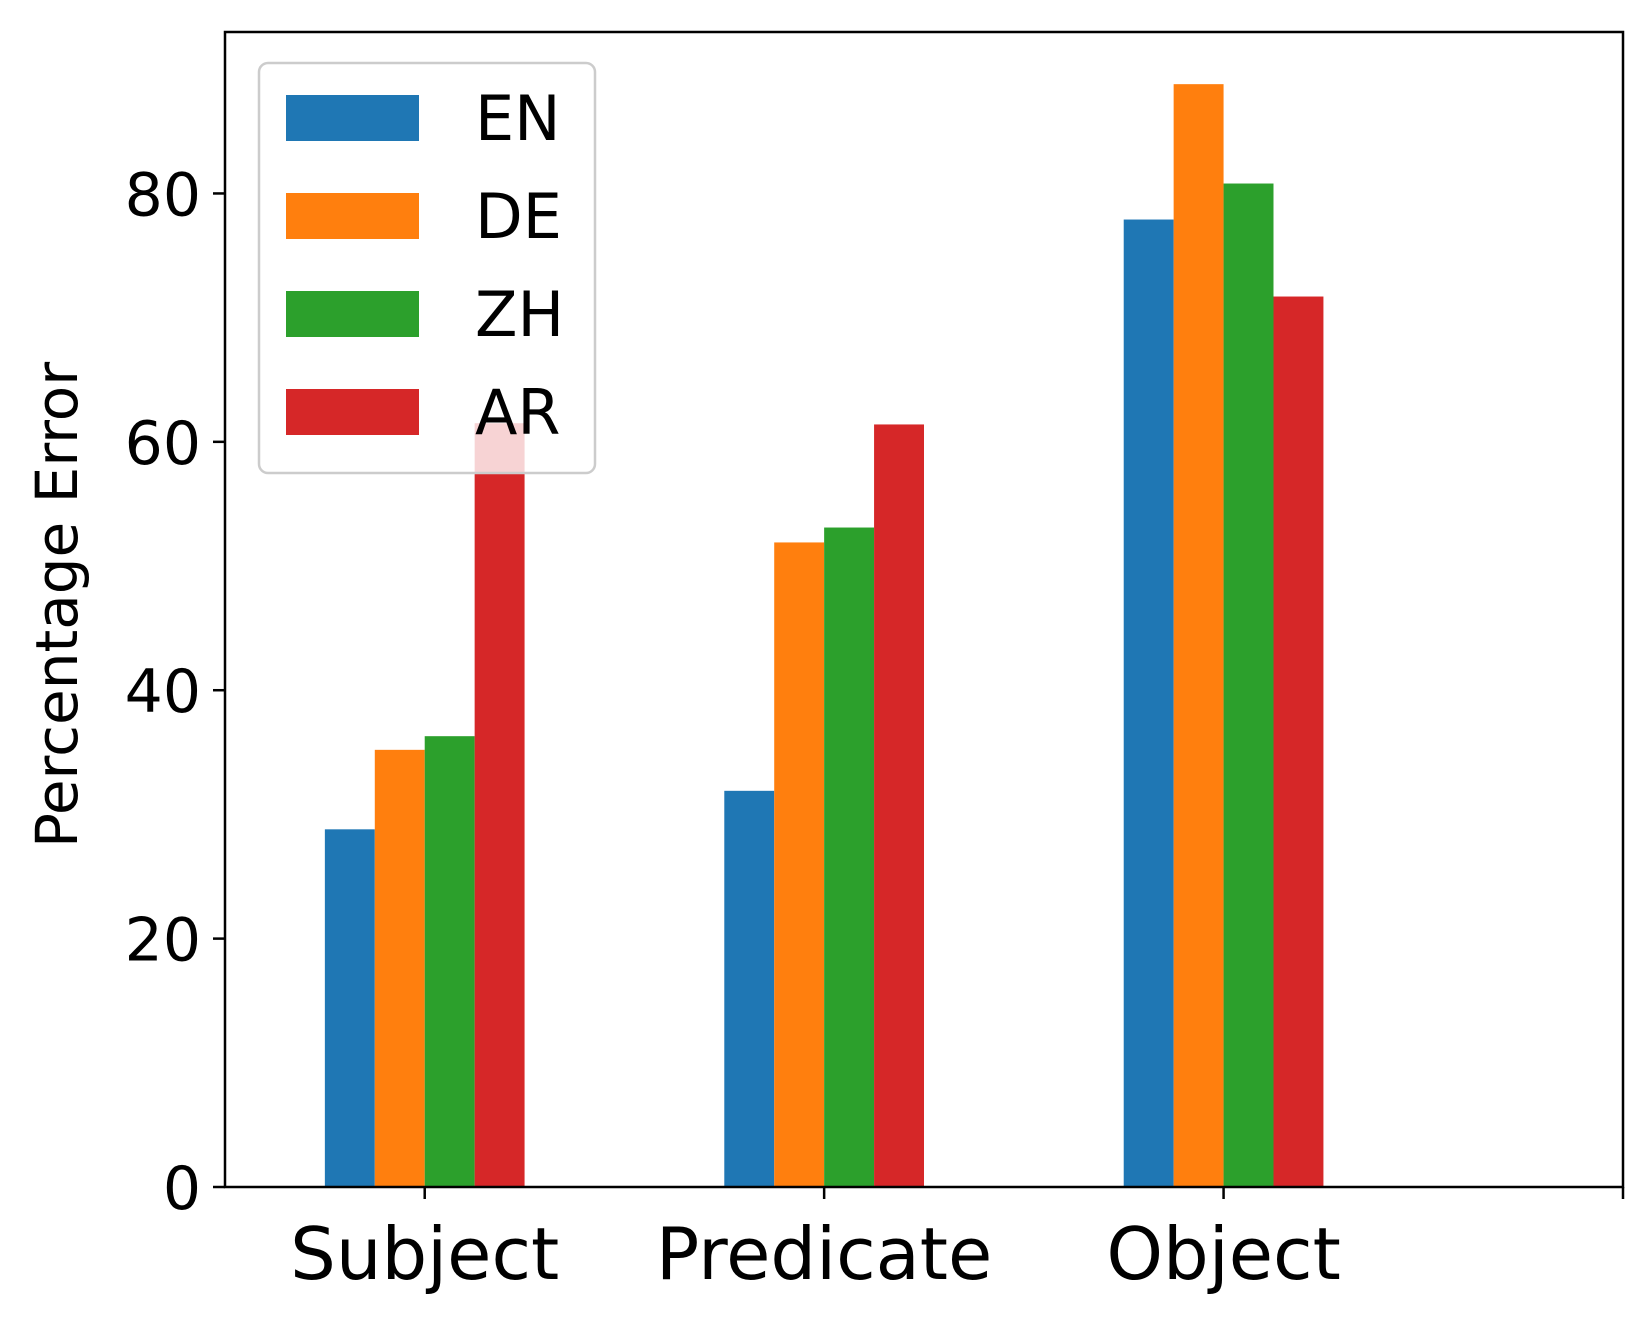 This screenshot has height=1322, width=1649. I want to click on bar-zh-object, so click(1248, 685).